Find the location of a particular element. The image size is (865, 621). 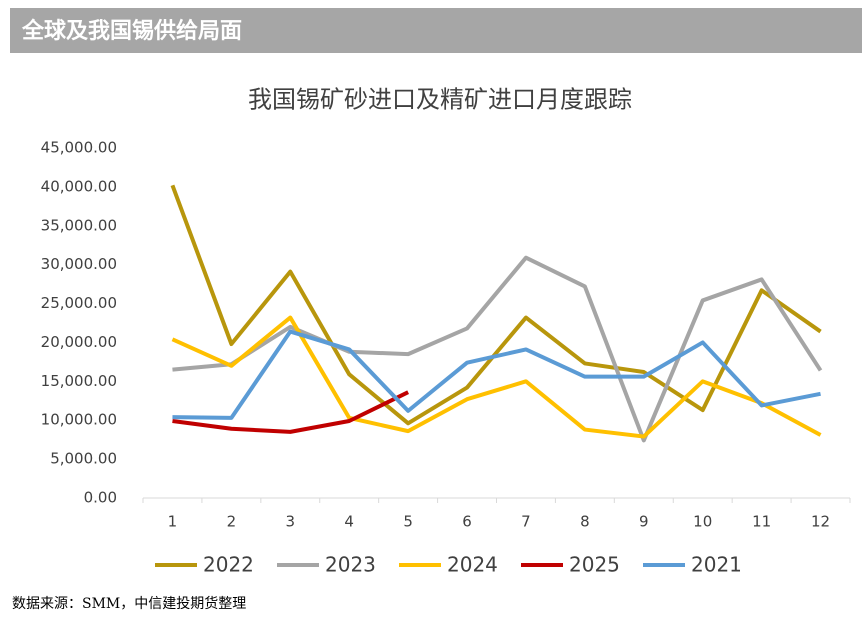

x-tick-label: 1 is located at coordinates (173, 522).